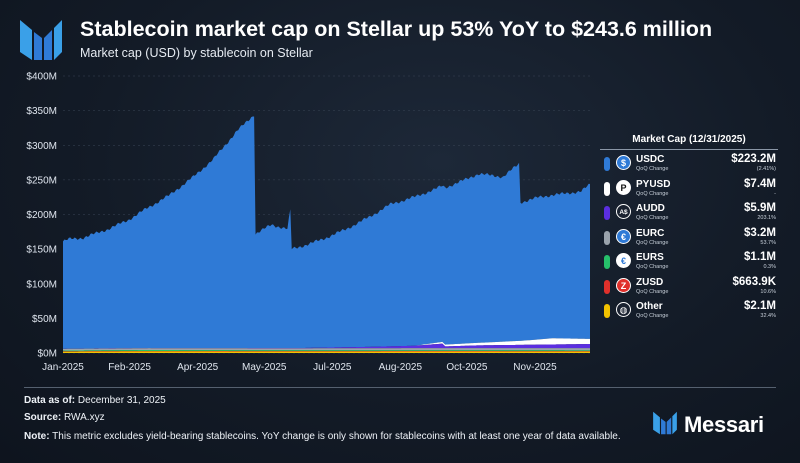 Image resolution: width=800 pixels, height=463 pixels. I want to click on legend-name: AUDD, so click(650, 208).